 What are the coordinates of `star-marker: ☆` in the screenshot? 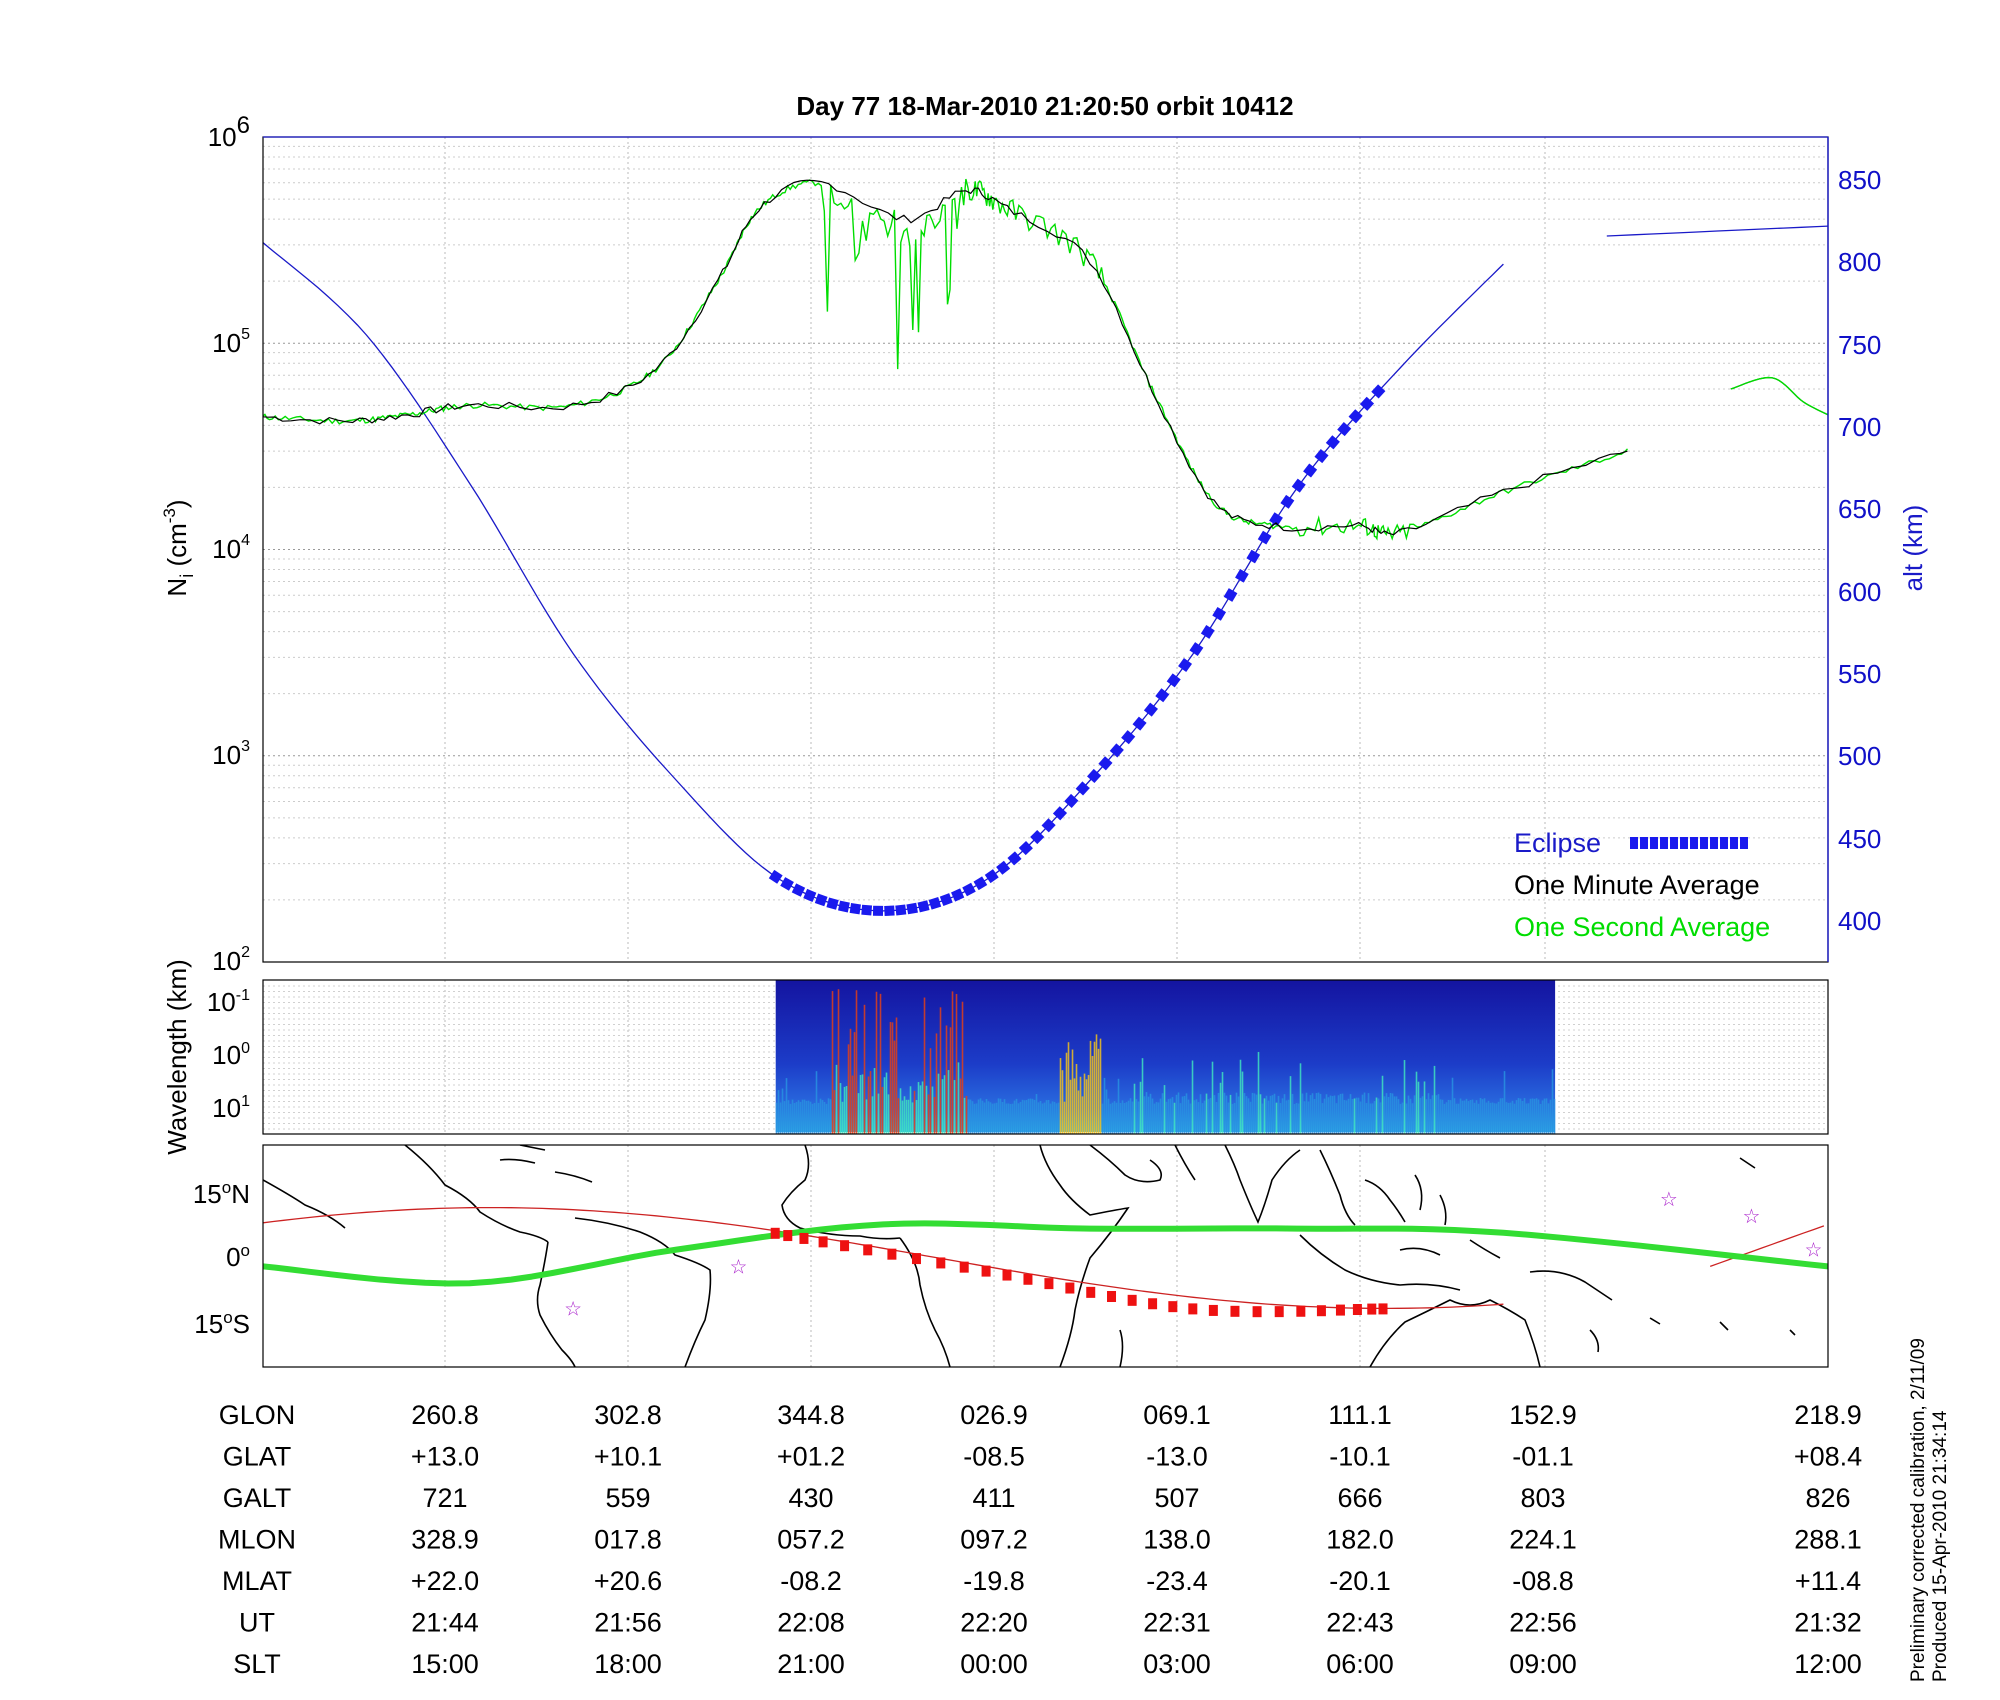 It's located at (1752, 1217).